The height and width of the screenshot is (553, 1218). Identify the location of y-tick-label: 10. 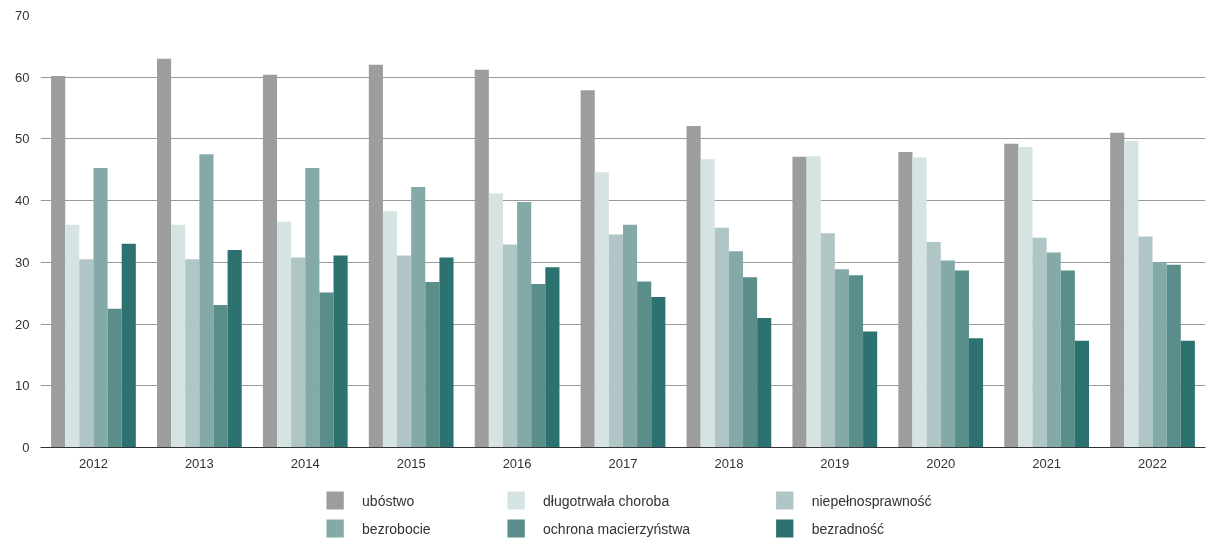
(22, 386).